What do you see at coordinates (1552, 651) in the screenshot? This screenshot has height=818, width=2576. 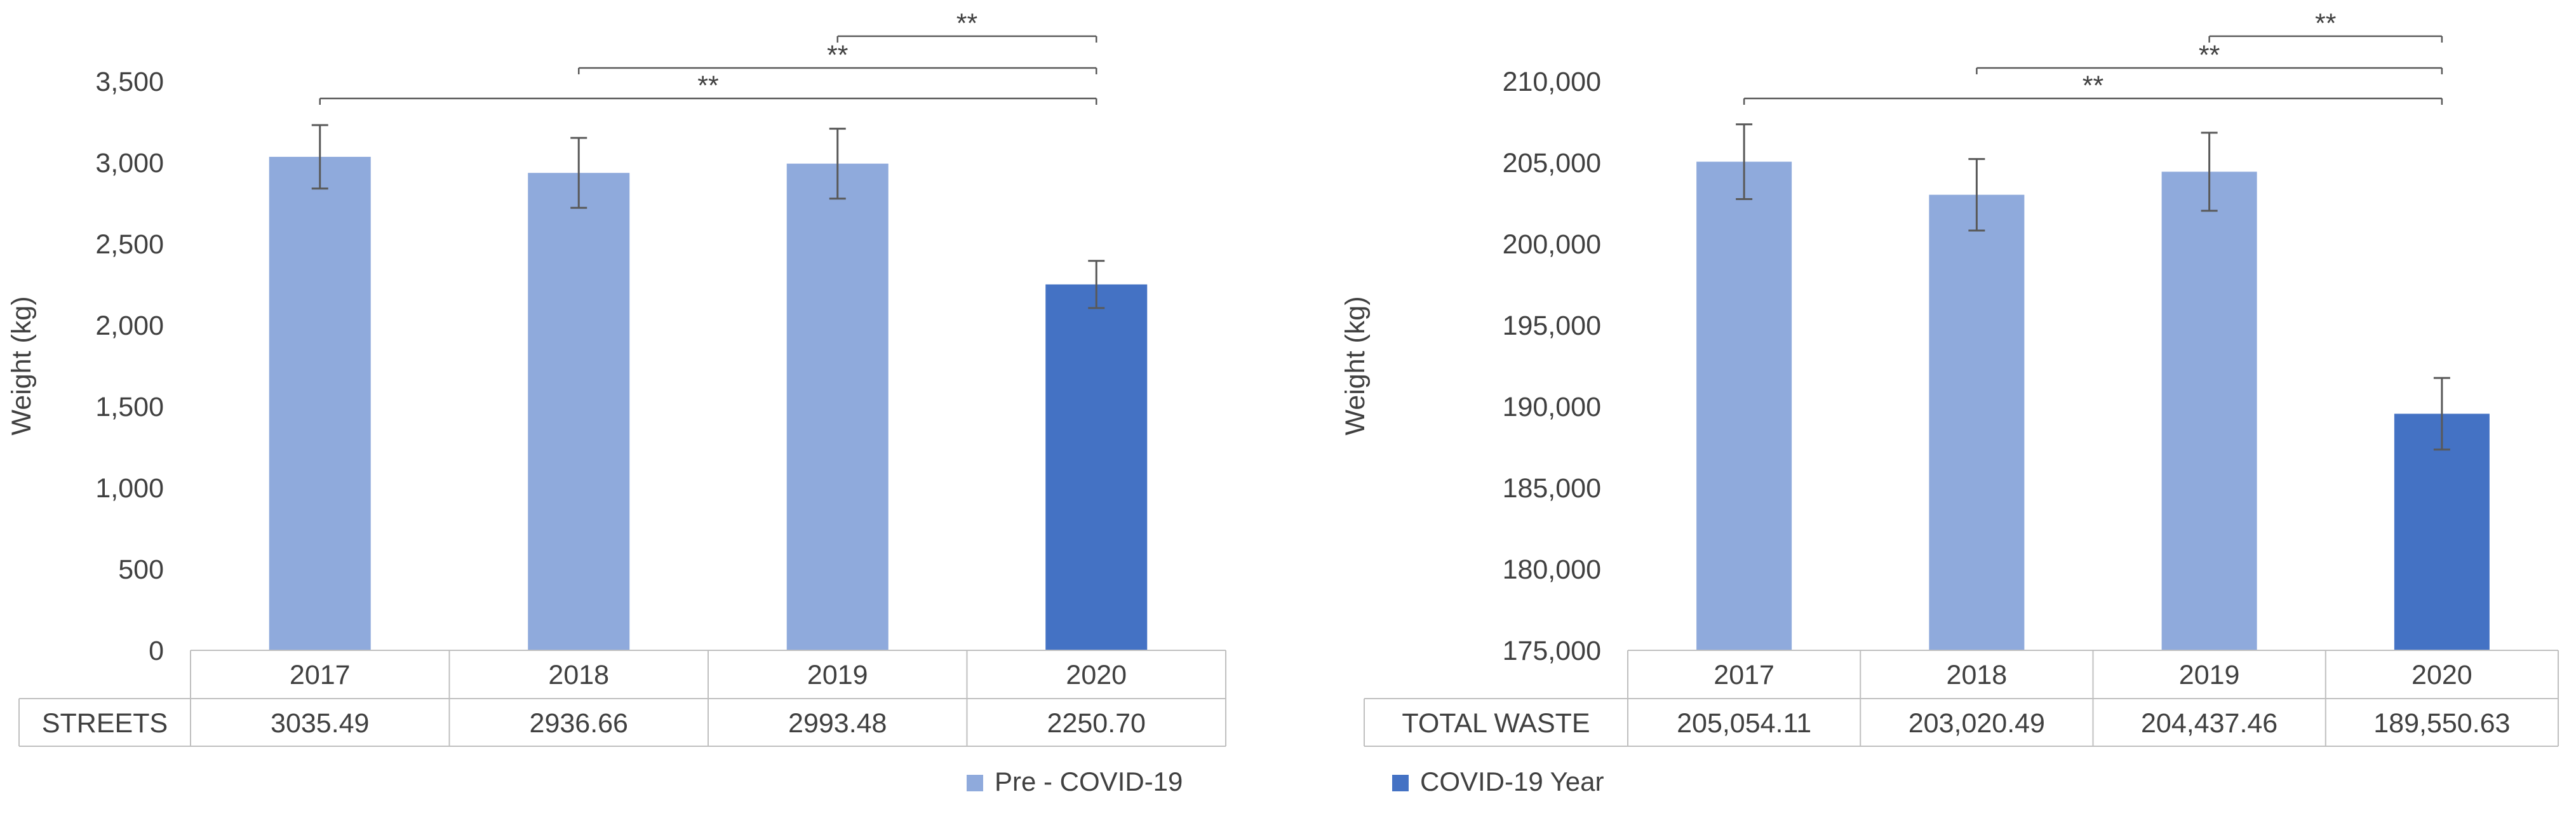 I see `y-tick-label: 175,000` at bounding box center [1552, 651].